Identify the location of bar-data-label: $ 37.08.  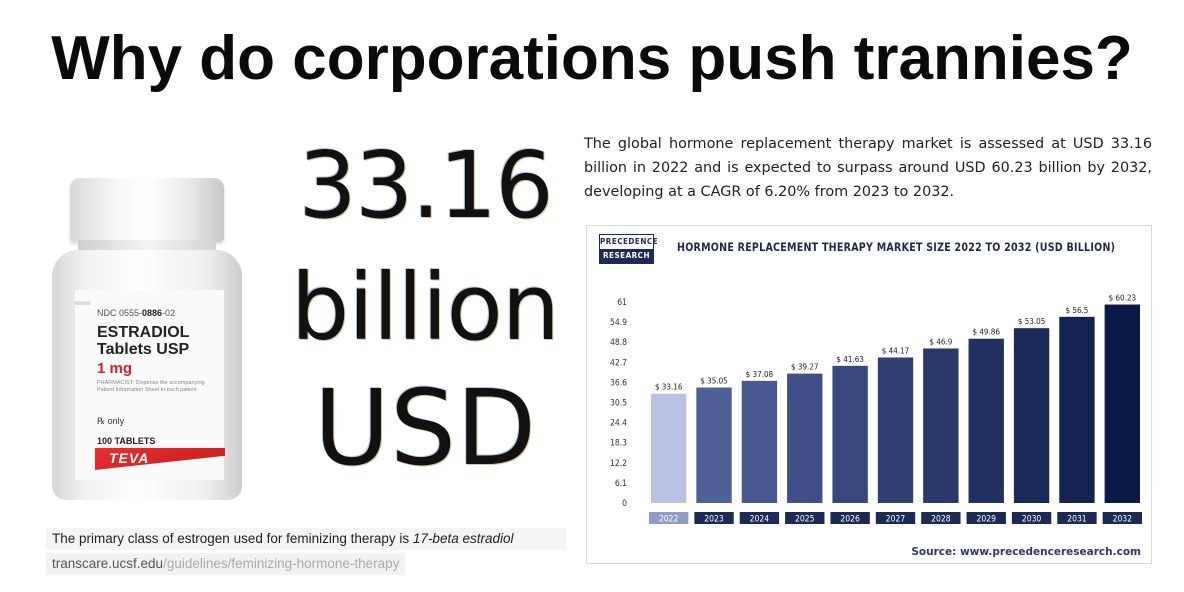
(760, 374).